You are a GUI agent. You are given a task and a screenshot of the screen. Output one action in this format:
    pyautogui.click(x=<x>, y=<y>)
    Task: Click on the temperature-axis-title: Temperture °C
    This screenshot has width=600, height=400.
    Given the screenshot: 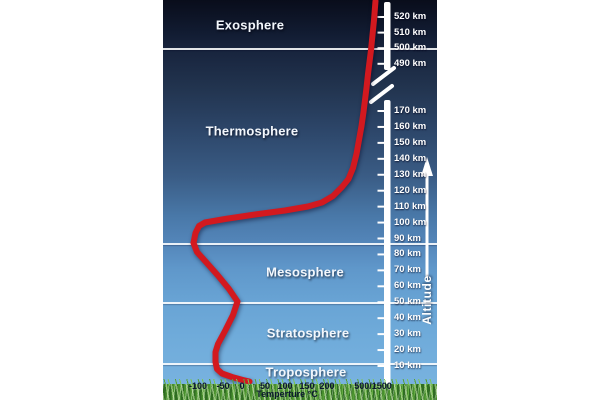 What is the action you would take?
    pyautogui.click(x=287, y=394)
    